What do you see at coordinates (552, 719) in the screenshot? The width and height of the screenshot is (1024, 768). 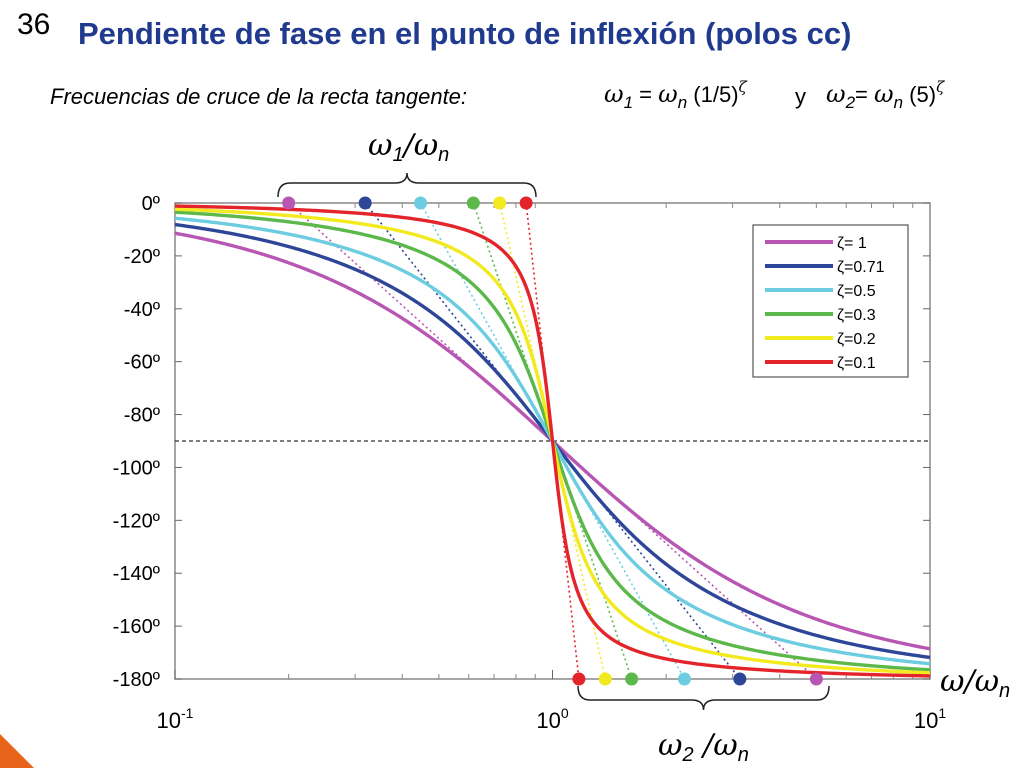 I see `x-tick-label: 10⁰` at bounding box center [552, 719].